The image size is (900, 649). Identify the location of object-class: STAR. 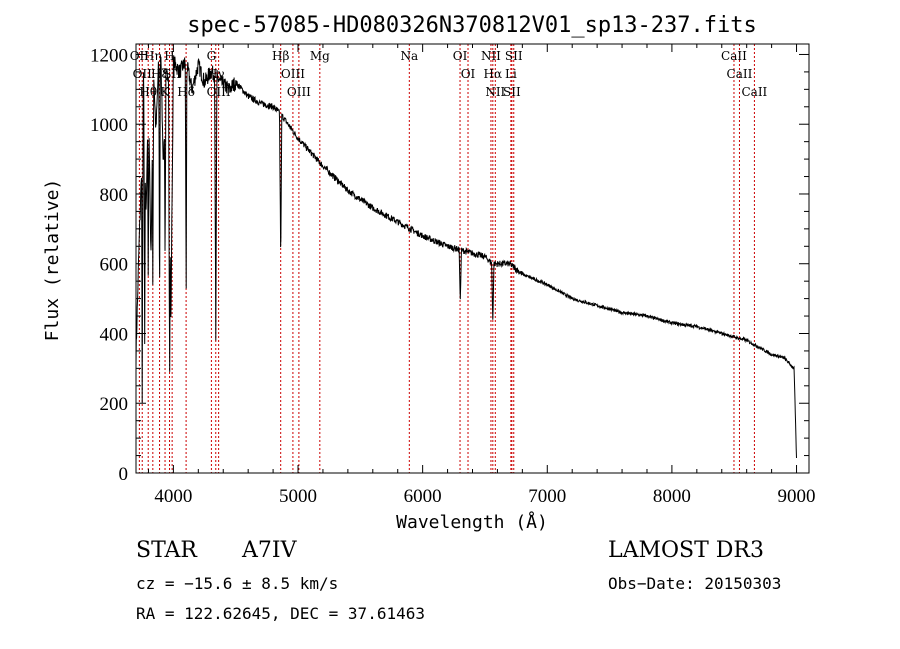
(166, 550).